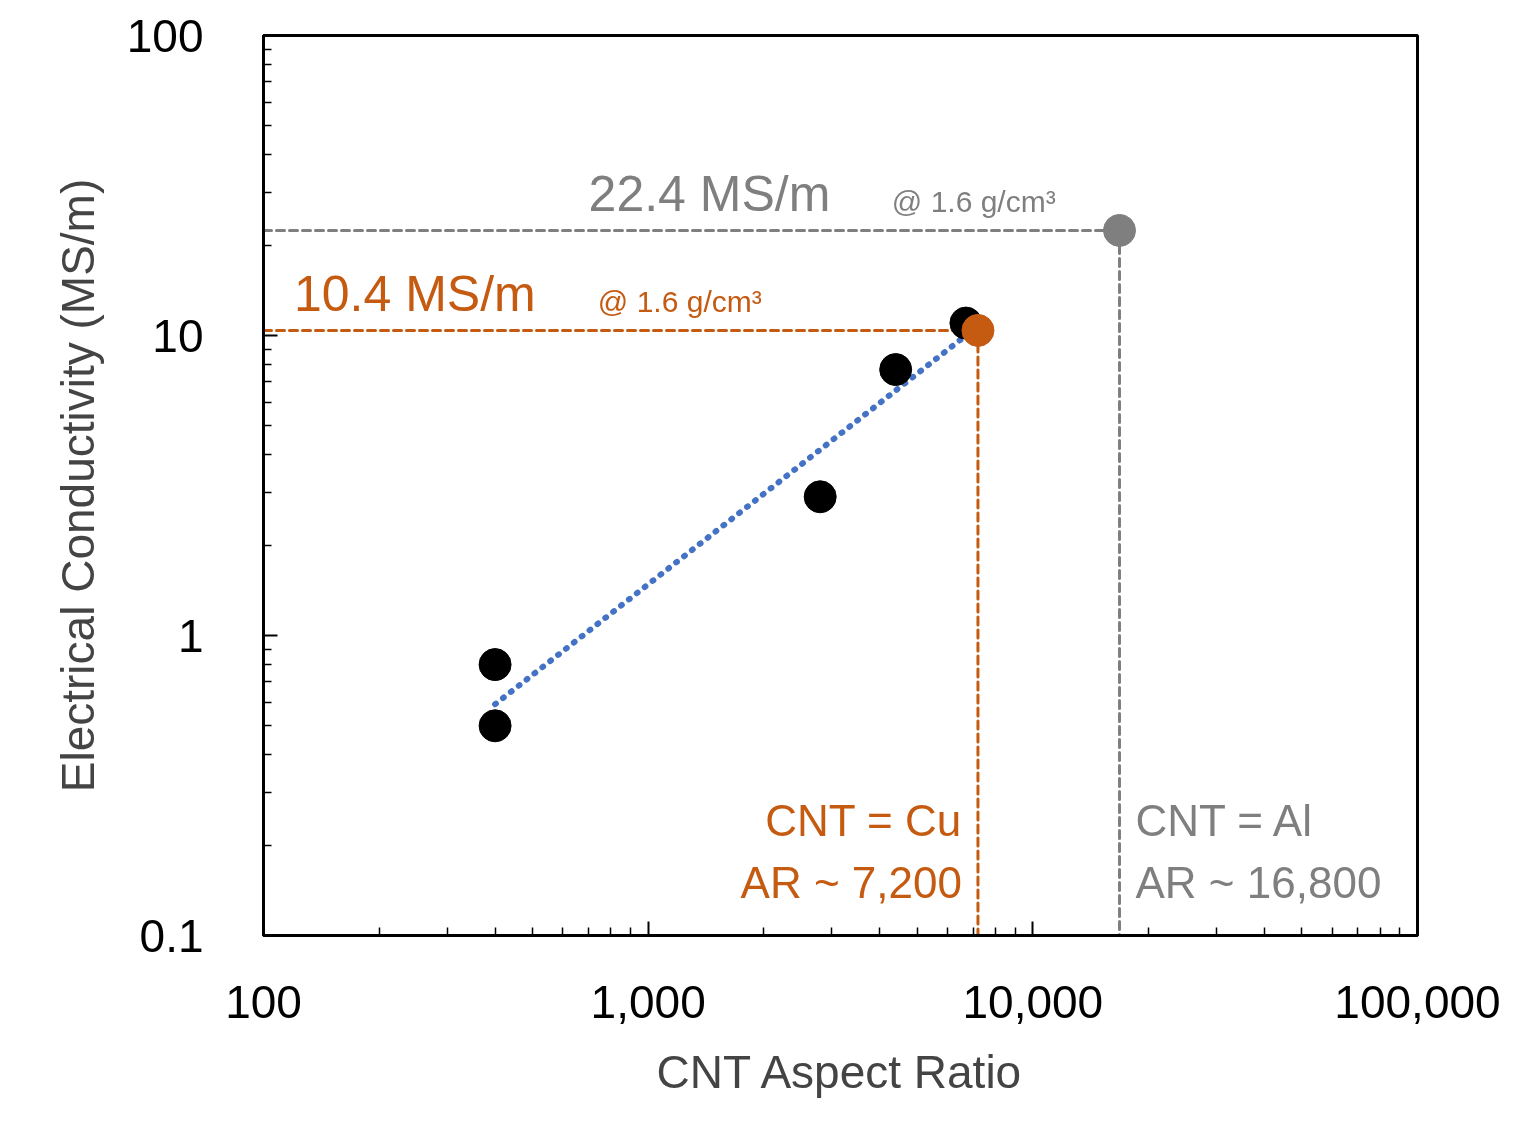  Describe the element at coordinates (648, 1001) in the screenshot. I see `x-tick-label: 1,000` at that location.